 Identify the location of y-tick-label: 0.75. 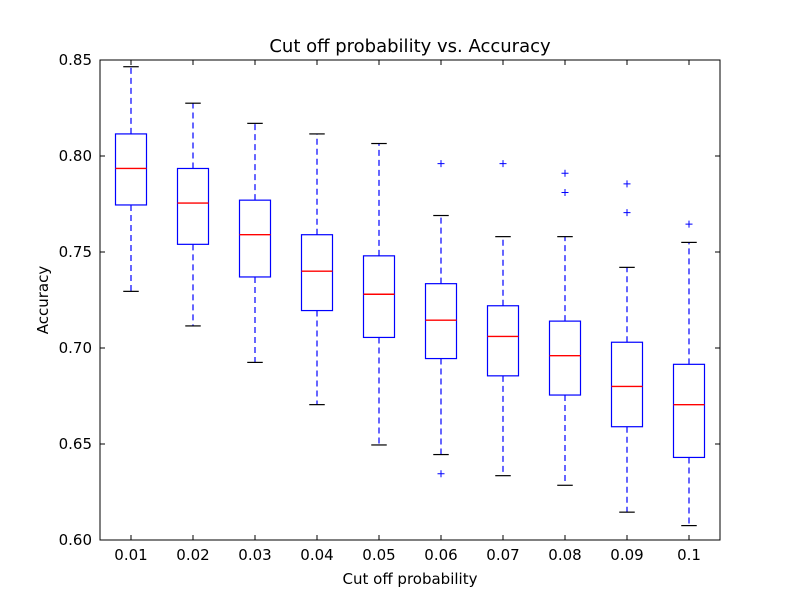
(75, 252).